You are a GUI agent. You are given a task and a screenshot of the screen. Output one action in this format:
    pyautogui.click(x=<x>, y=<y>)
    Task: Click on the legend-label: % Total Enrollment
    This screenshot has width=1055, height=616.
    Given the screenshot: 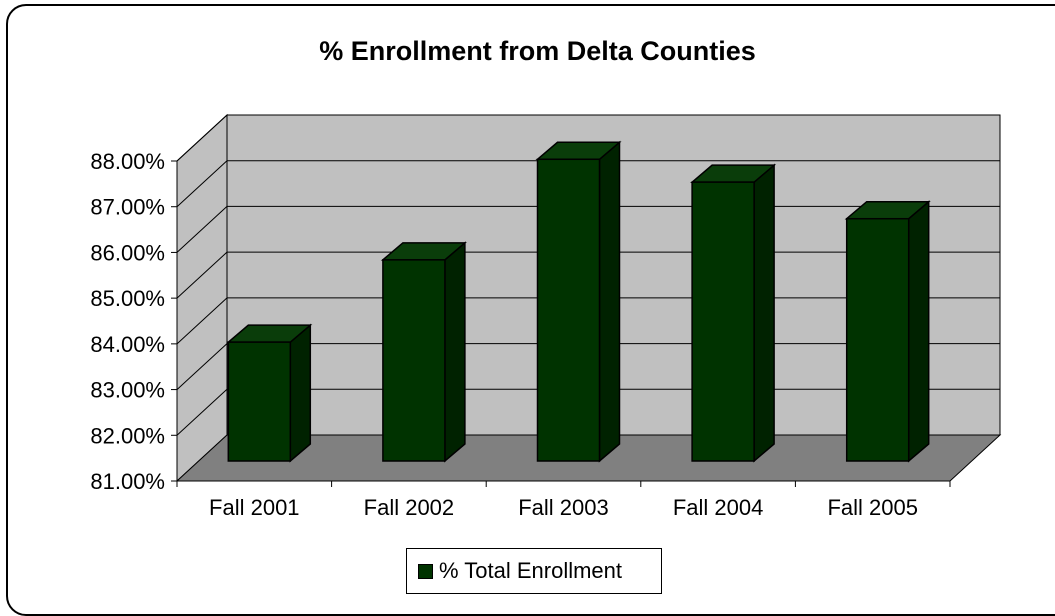 What is the action you would take?
    pyautogui.click(x=531, y=570)
    